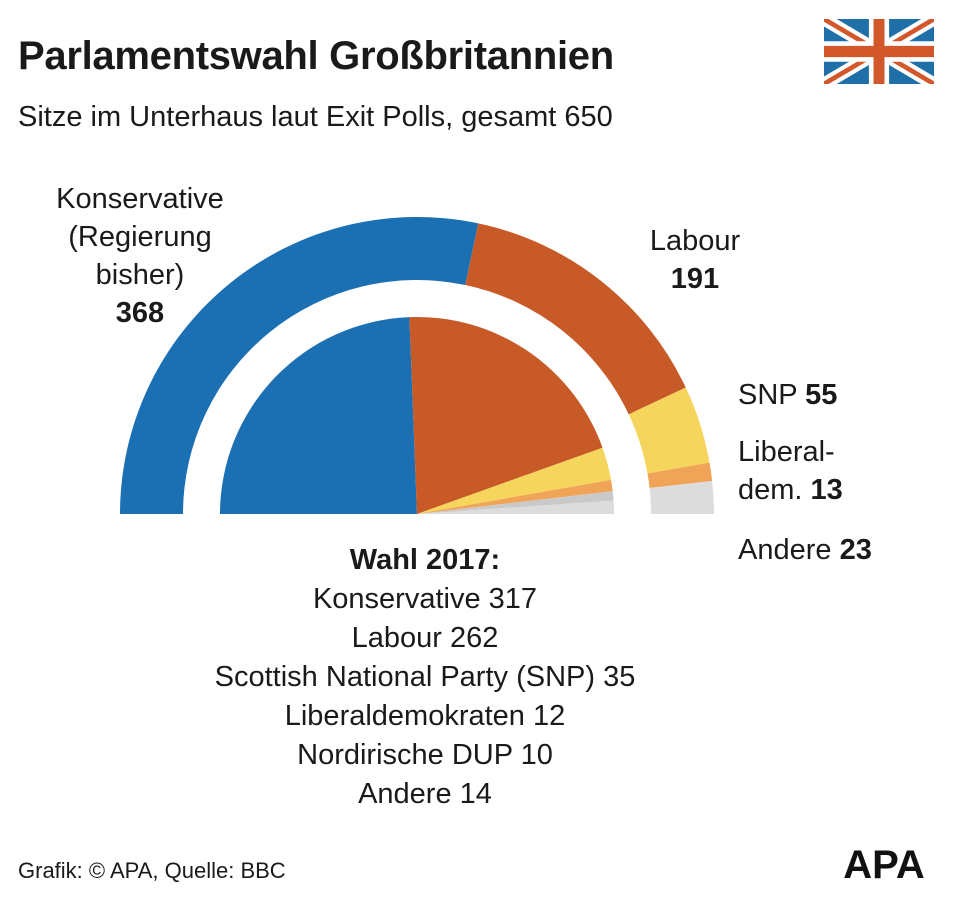  Describe the element at coordinates (669, 430) in the screenshot. I see `slice-snp` at that location.